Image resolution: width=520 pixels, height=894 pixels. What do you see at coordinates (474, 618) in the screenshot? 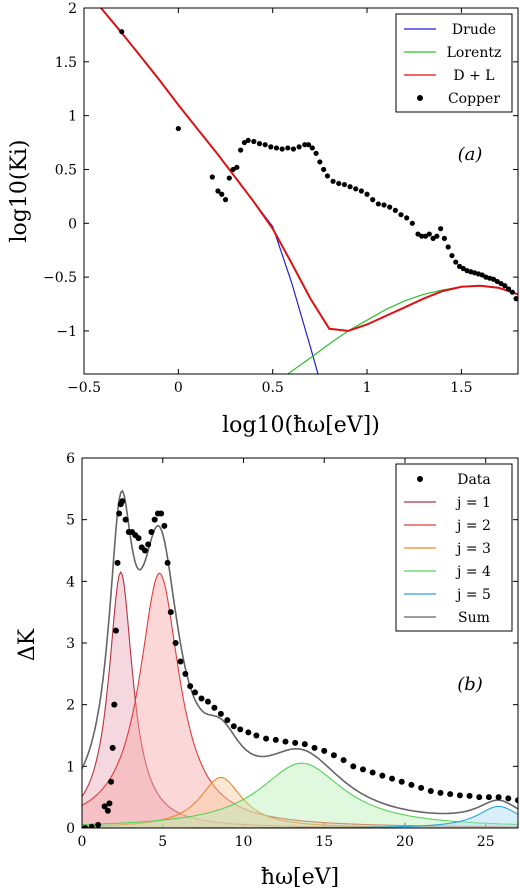
I see `chart-b-legend-label: Sum` at bounding box center [474, 618].